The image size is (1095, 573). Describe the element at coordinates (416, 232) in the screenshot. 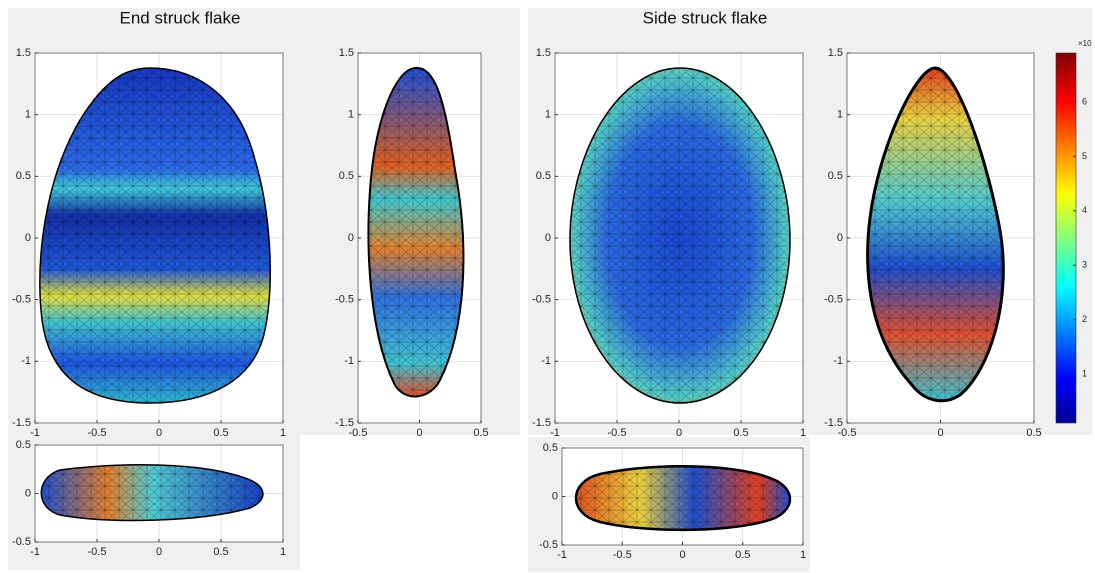

I see `mesh-end-side` at that location.